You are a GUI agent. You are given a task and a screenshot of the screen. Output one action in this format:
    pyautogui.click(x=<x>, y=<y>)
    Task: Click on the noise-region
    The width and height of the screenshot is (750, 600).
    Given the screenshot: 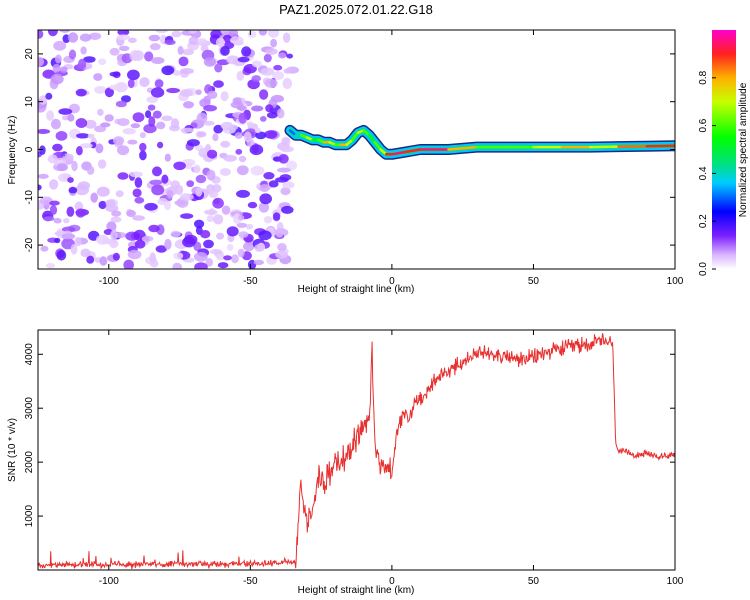 What is the action you would take?
    pyautogui.click(x=168, y=149)
    